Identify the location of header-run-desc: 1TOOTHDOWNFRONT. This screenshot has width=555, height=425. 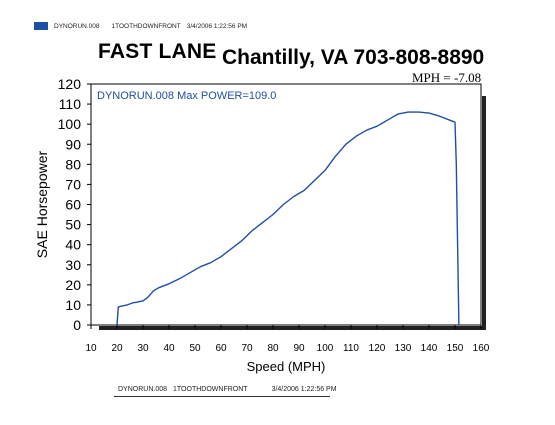
(146, 26).